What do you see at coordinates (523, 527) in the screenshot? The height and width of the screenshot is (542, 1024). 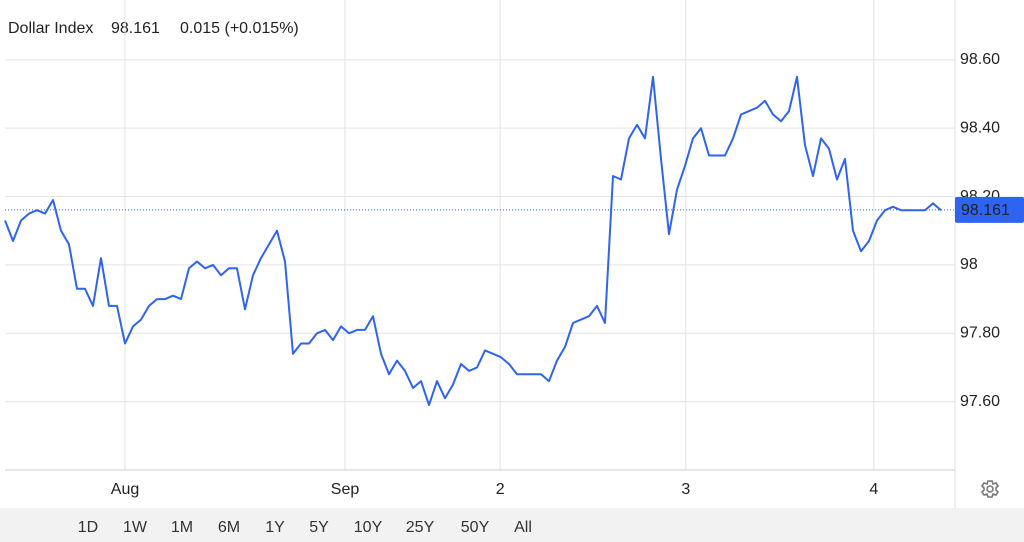 I see `range-button: All` at bounding box center [523, 527].